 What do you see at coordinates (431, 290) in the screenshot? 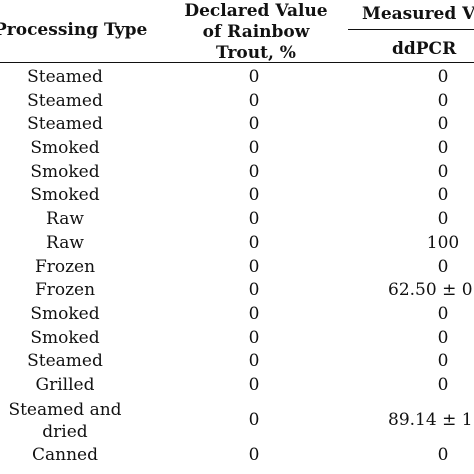
I see `cell-ddpcr: 62.50 ± 0.` at bounding box center [431, 290].